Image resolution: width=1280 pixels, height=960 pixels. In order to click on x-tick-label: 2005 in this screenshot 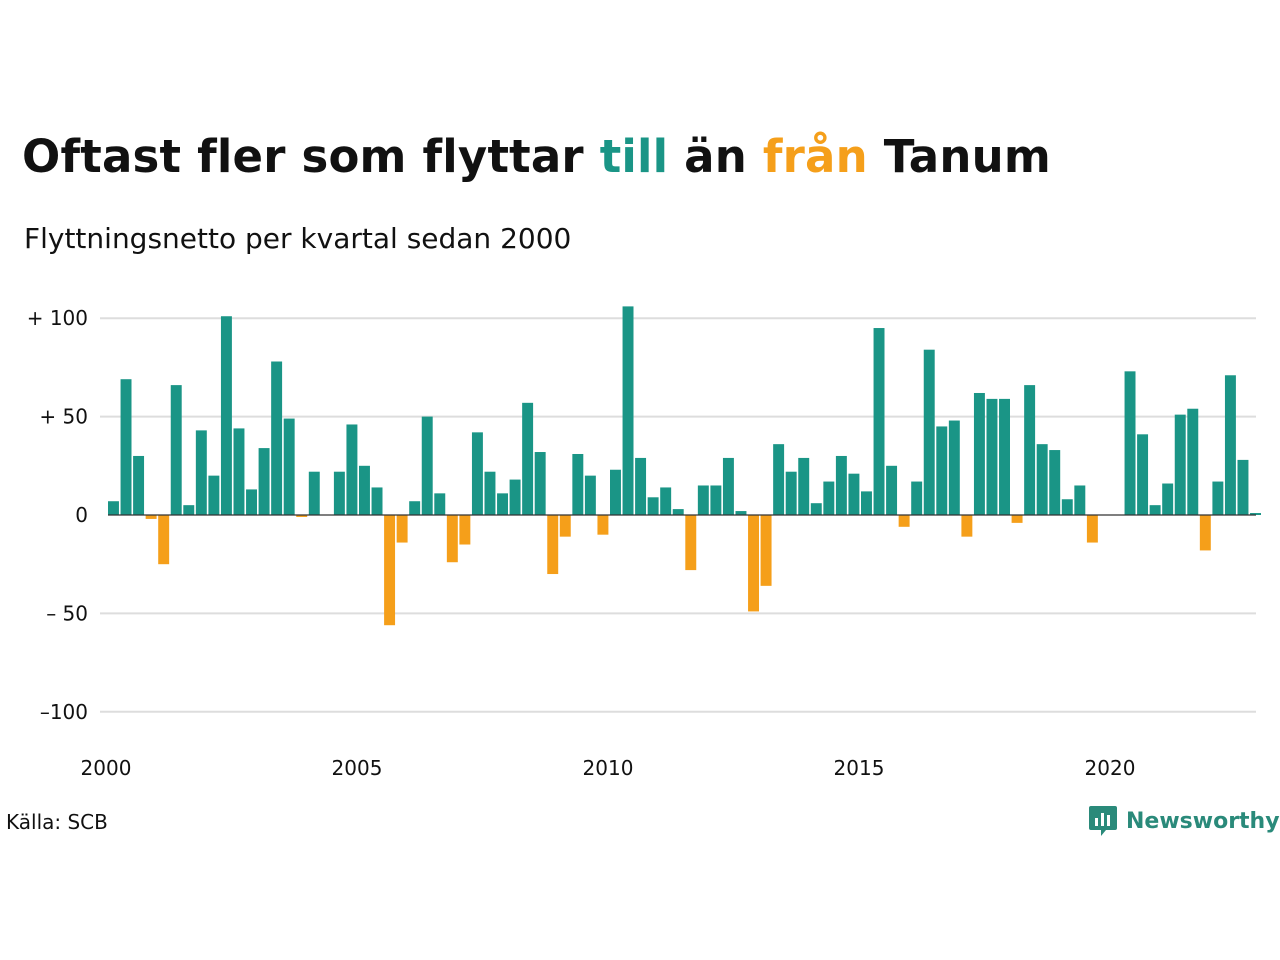, I will do `click(357, 768)`.